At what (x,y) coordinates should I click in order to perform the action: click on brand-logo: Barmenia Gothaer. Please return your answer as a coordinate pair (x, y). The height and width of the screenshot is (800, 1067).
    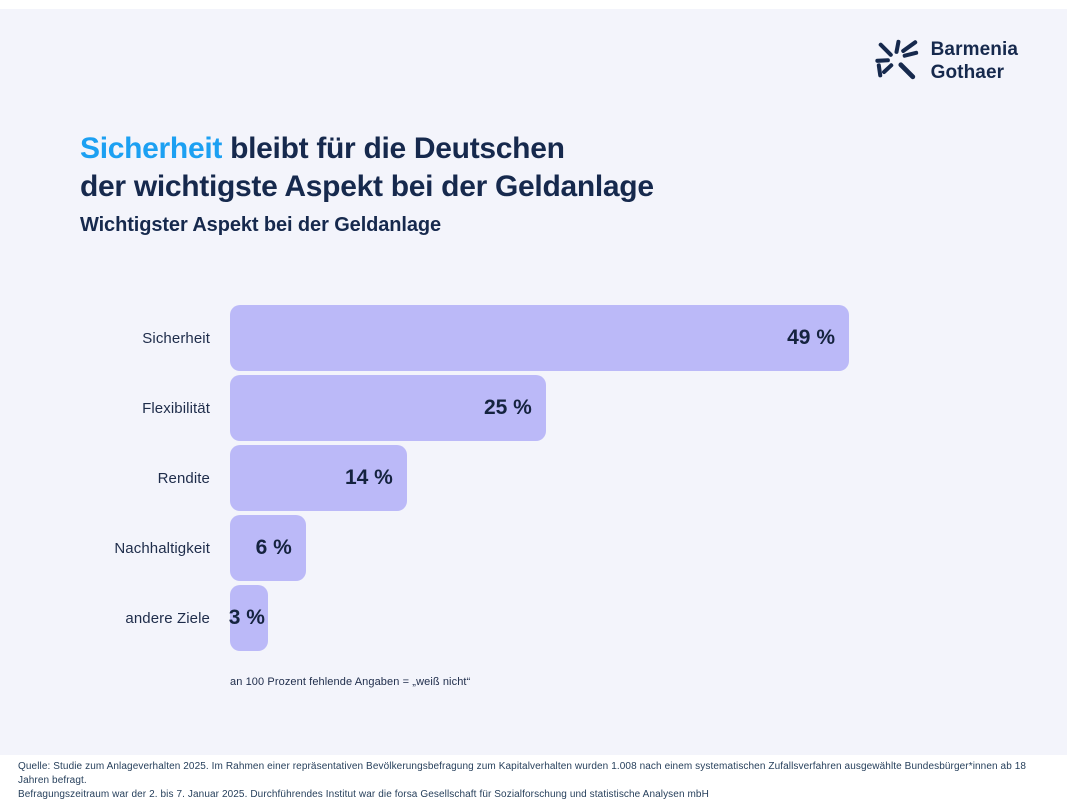
    Looking at the image, I should click on (946, 61).